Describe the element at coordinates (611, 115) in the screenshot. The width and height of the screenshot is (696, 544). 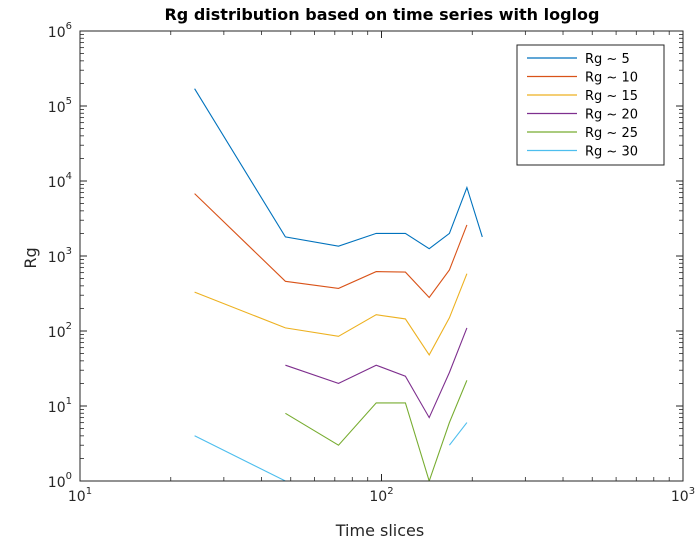
I see `legend-entry: Rg ~ 20` at that location.